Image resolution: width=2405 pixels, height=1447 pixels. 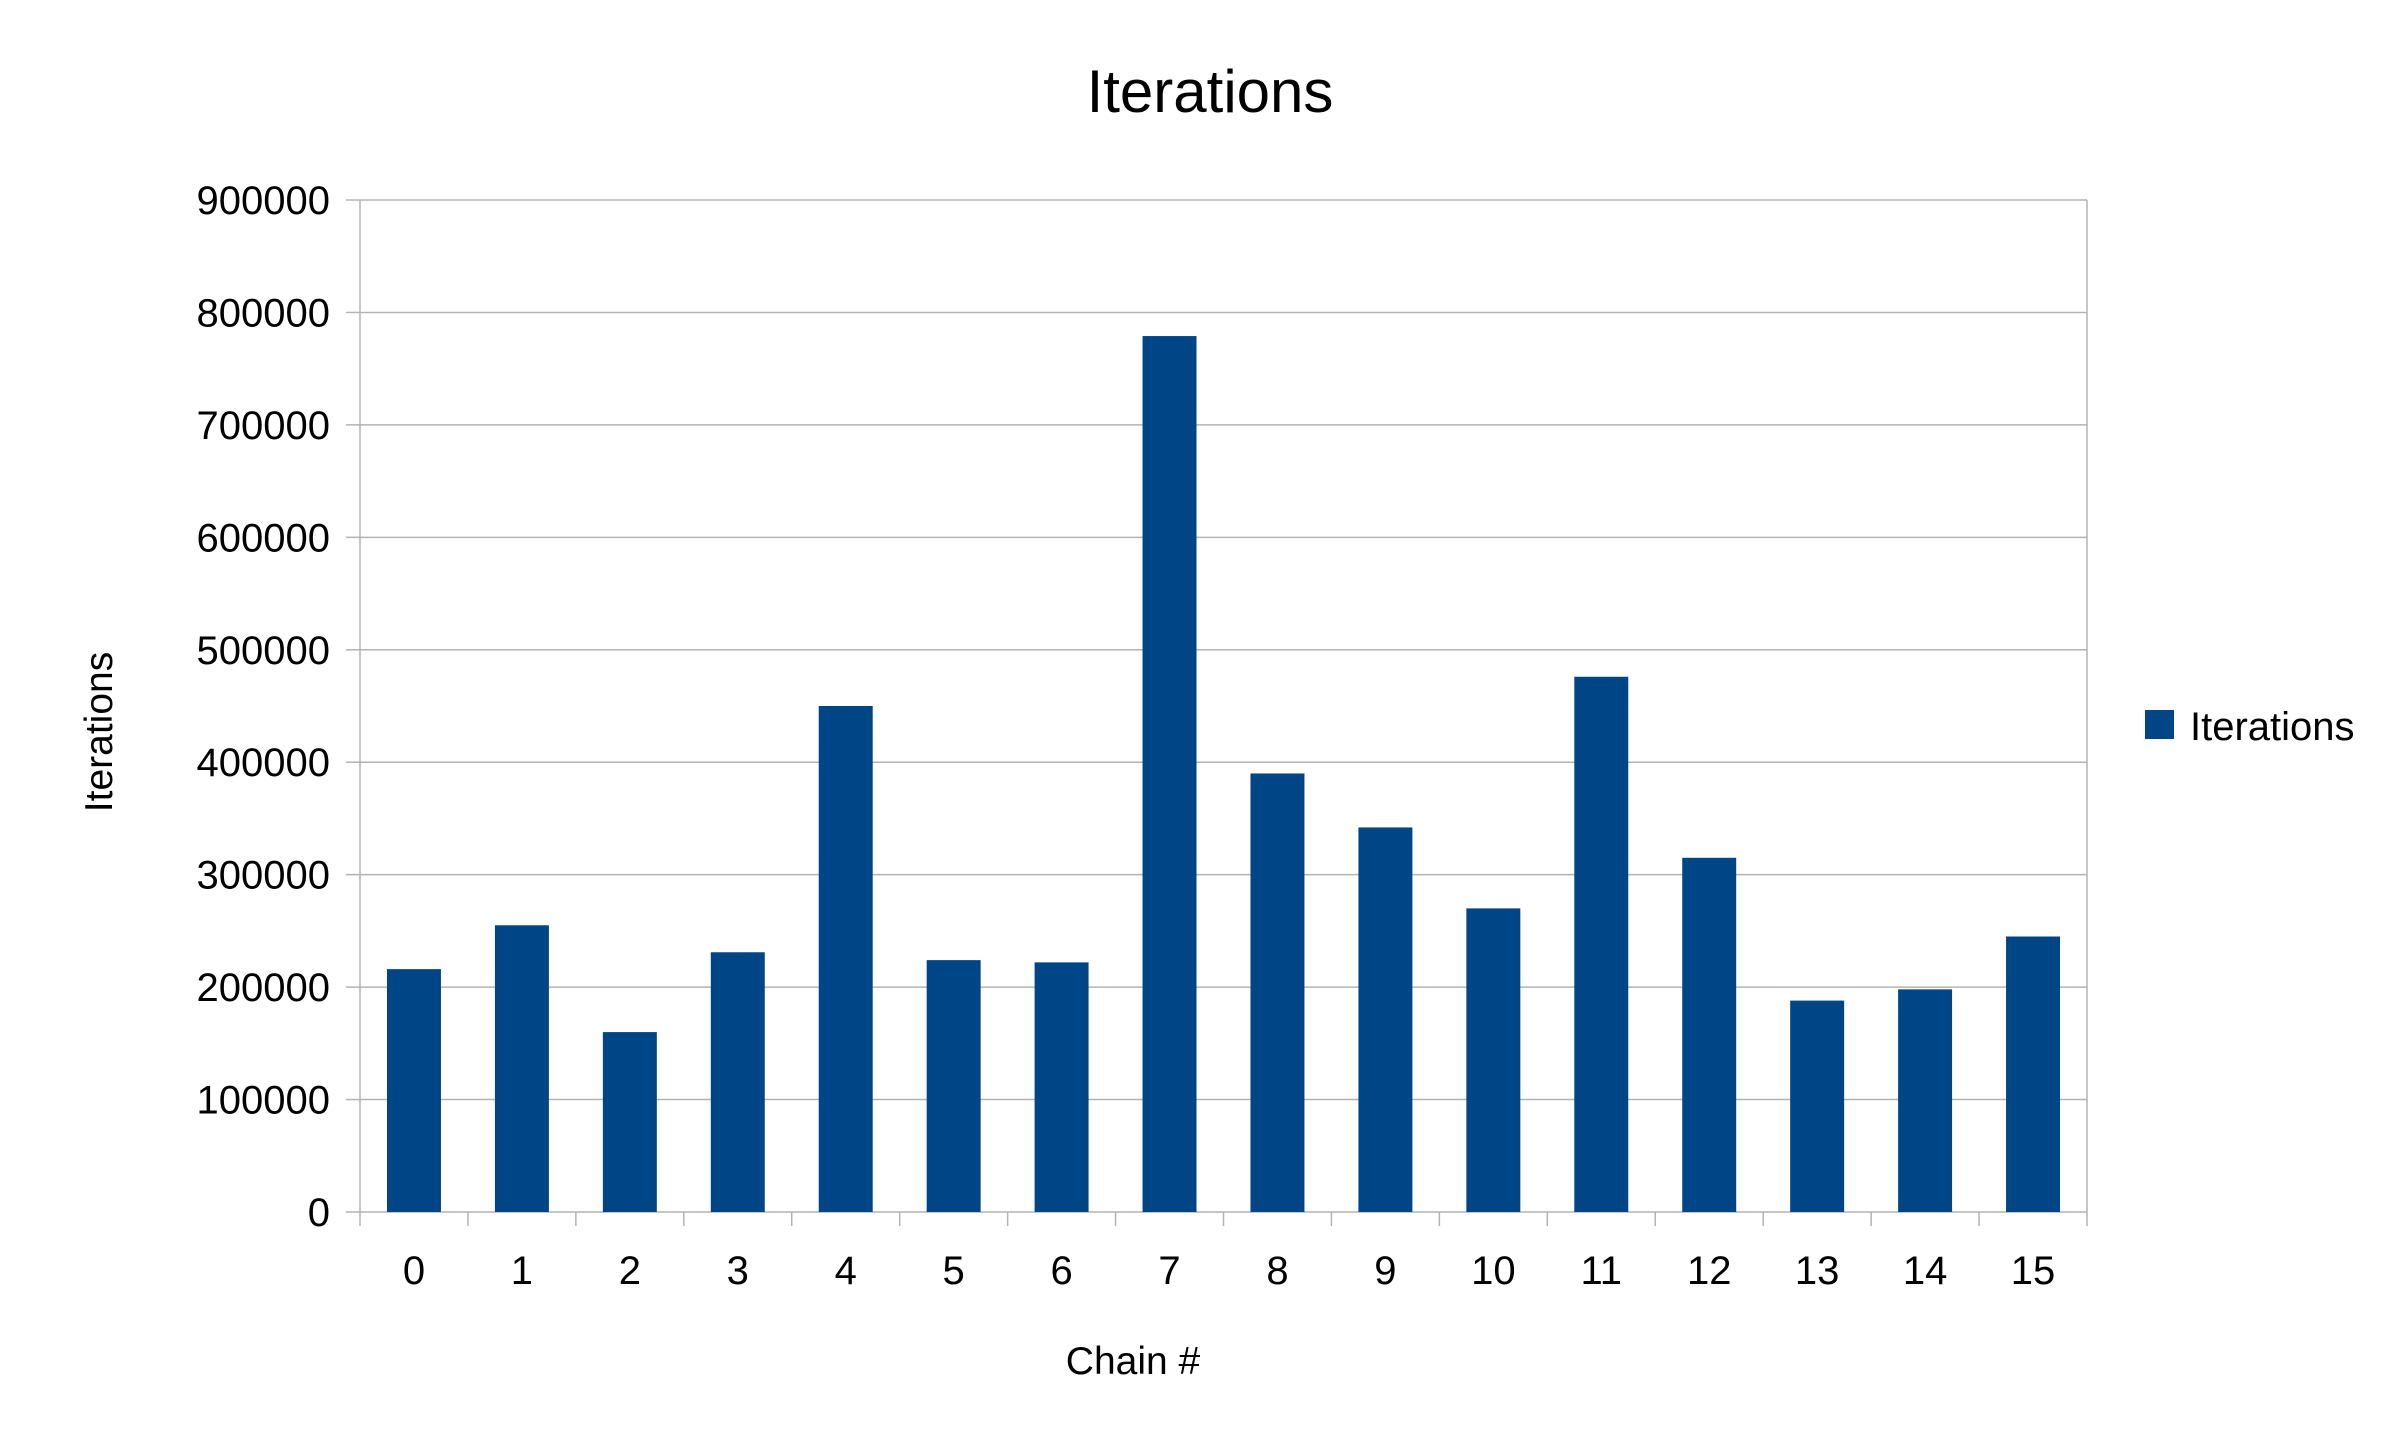 What do you see at coordinates (1817, 1271) in the screenshot?
I see `x-tick-label: 13` at bounding box center [1817, 1271].